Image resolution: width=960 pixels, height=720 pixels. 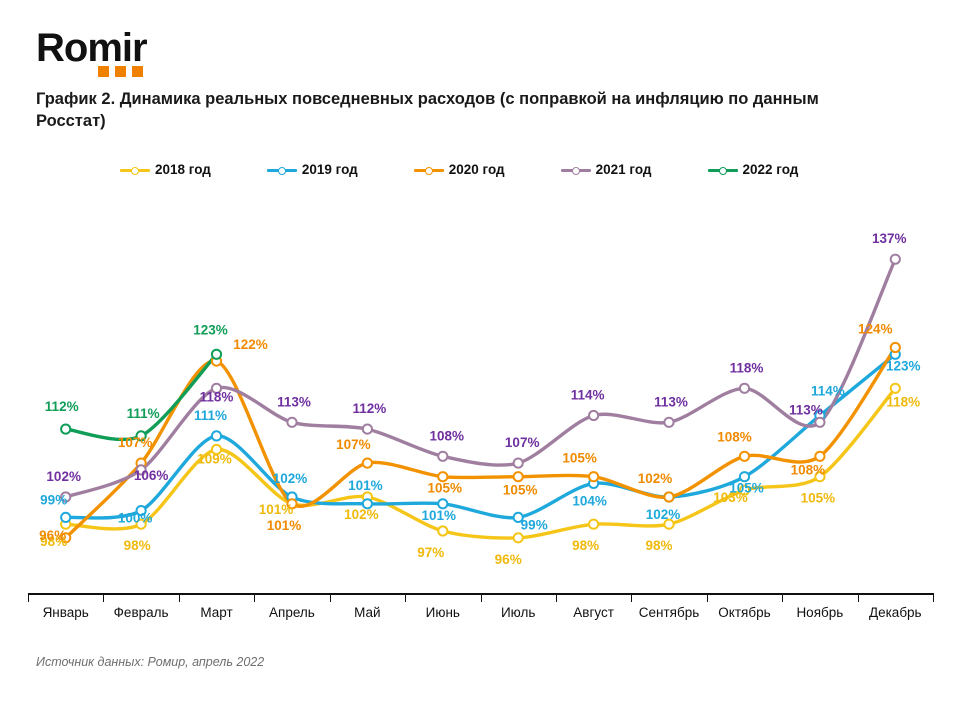 What do you see at coordinates (92, 48) in the screenshot?
I see `brand-wordmark: Romir` at bounding box center [92, 48].